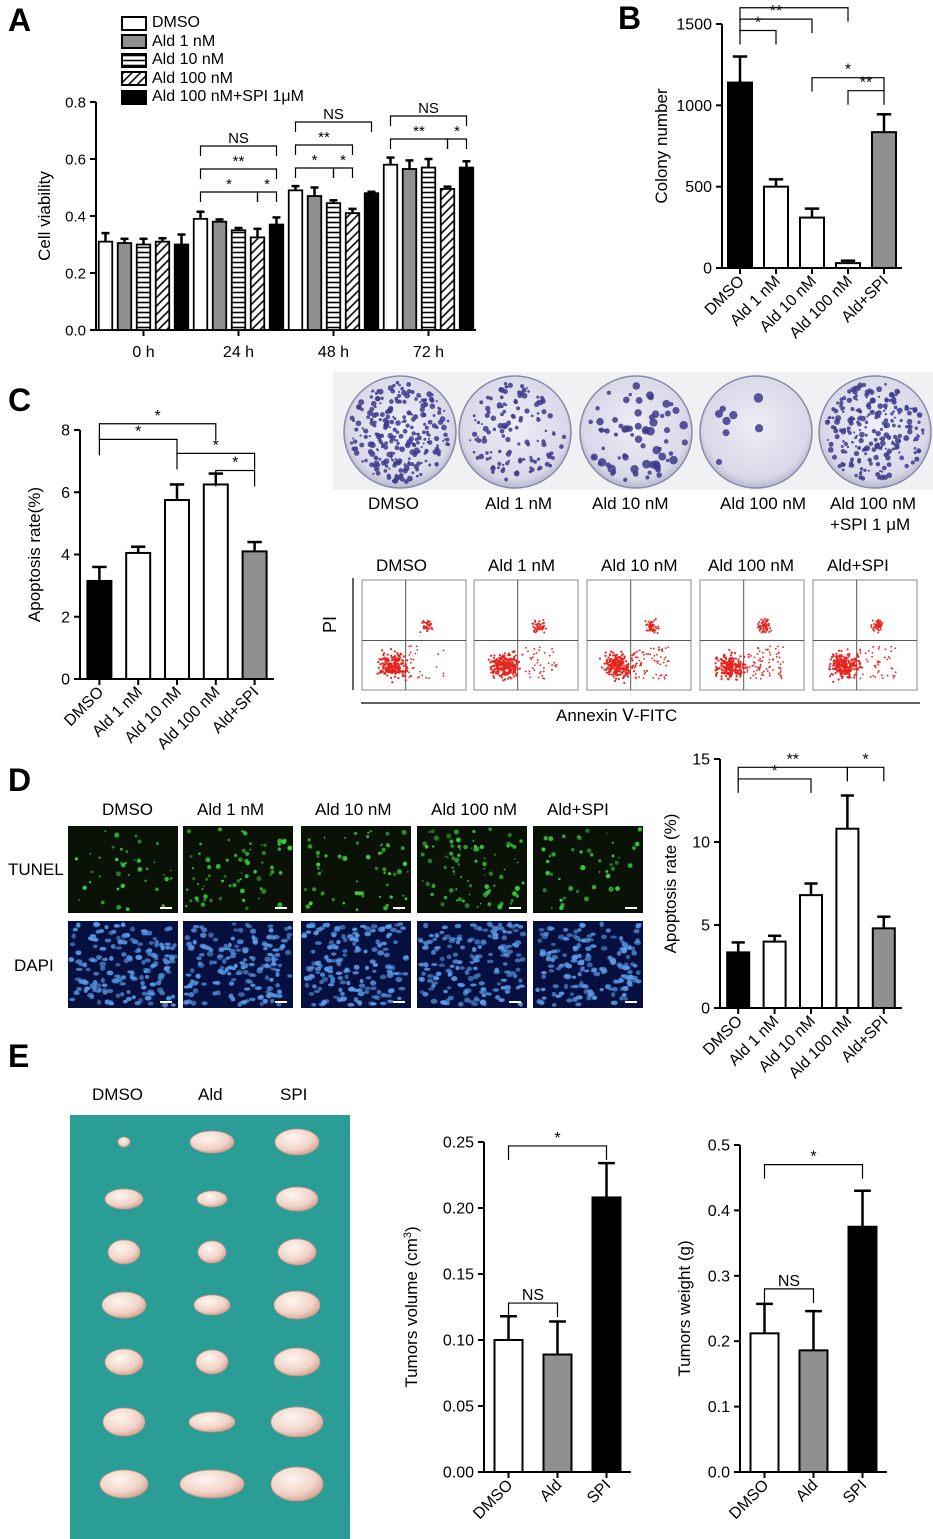 This screenshot has width=933, height=1539. I want to click on chart-e1-y-tick-label: 0.05, so click(458, 1407).